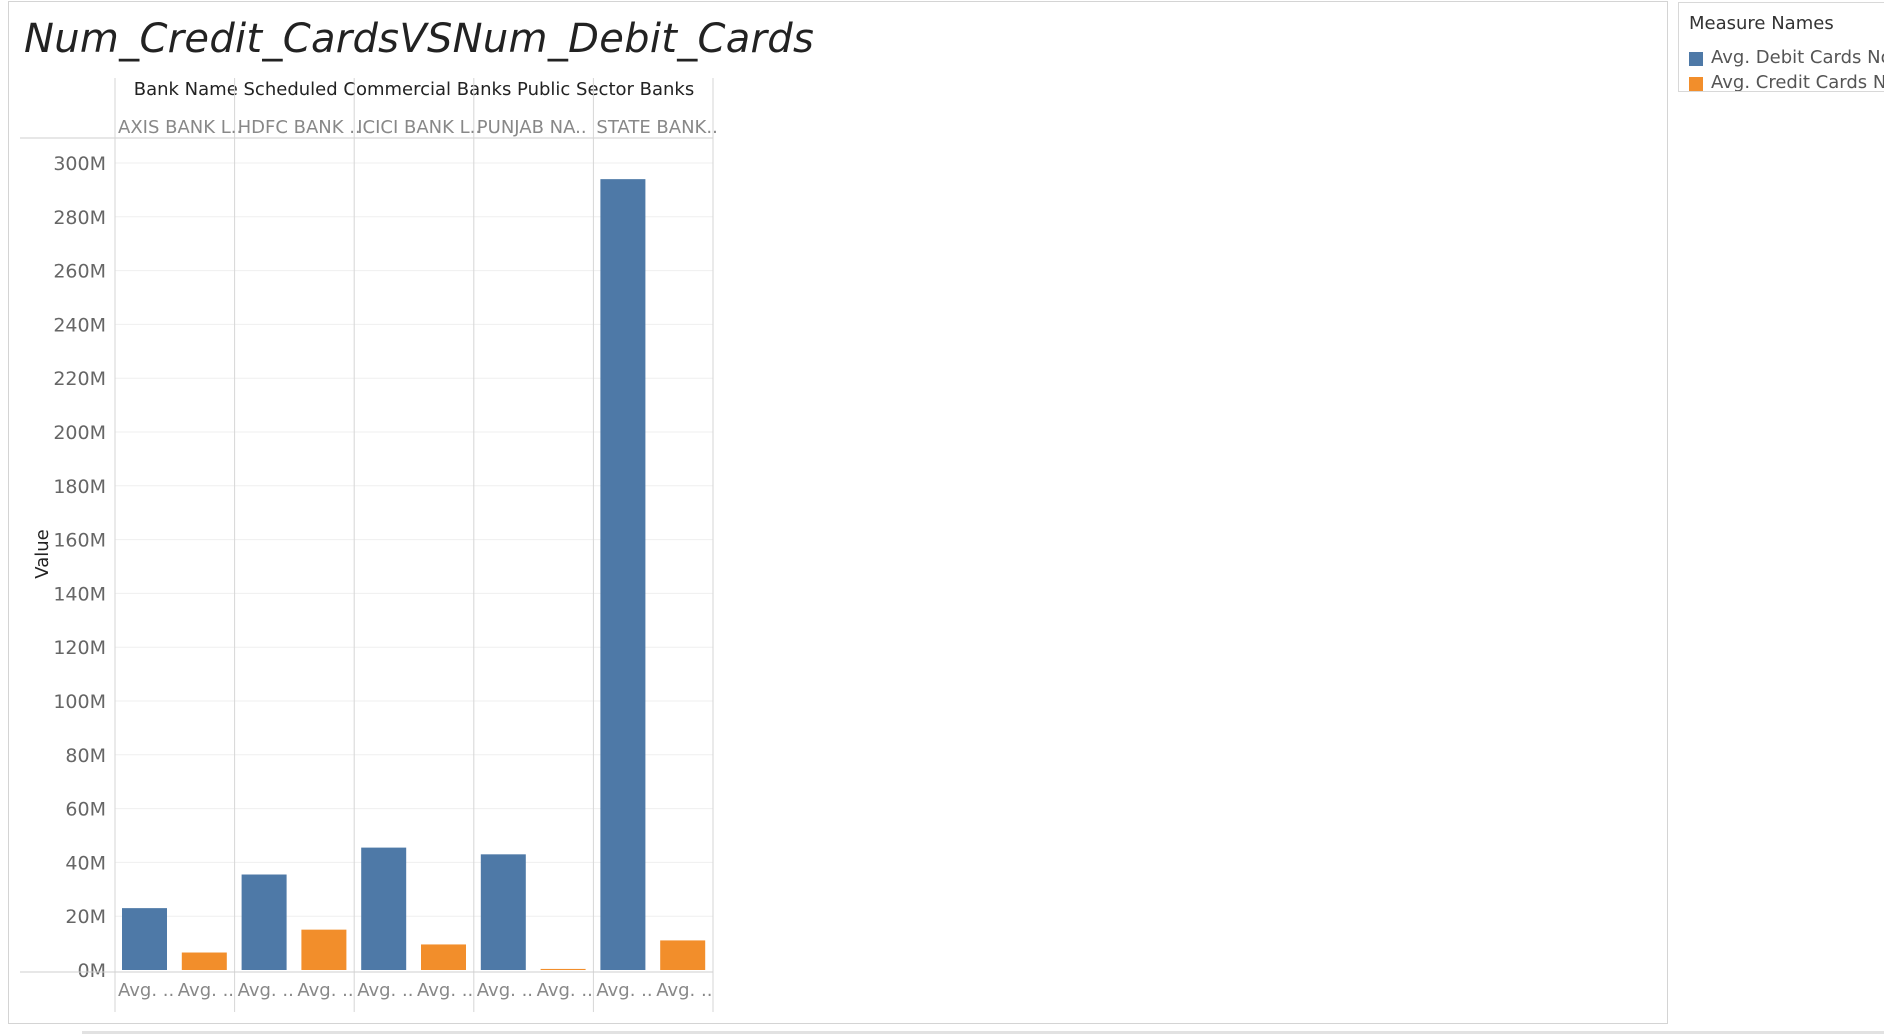 This screenshot has width=1884, height=1036. Describe the element at coordinates (1797, 82) in the screenshot. I see `legend-label-credit: Avg. Credit Cards No.` at that location.